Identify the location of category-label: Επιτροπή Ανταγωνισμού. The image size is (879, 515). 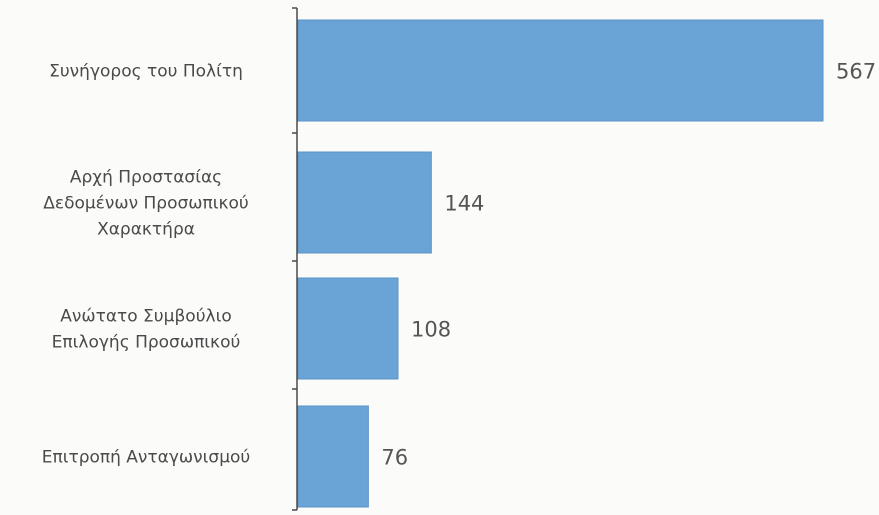
(146, 458).